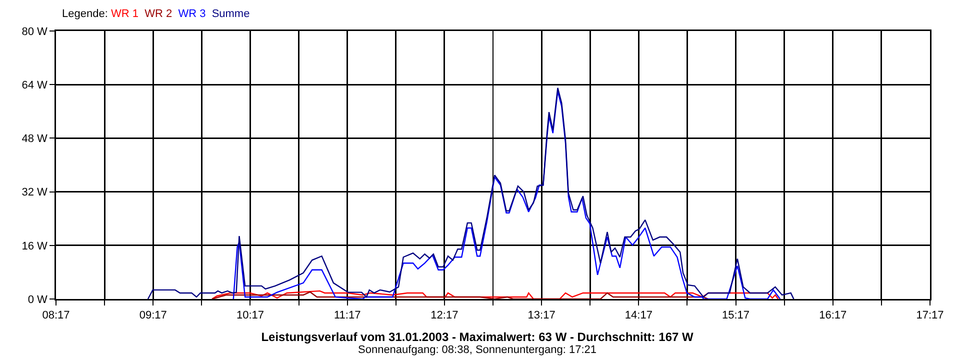 The image size is (960, 360). What do you see at coordinates (638, 316) in the screenshot?
I see `x-tick-label: 14:17` at bounding box center [638, 316].